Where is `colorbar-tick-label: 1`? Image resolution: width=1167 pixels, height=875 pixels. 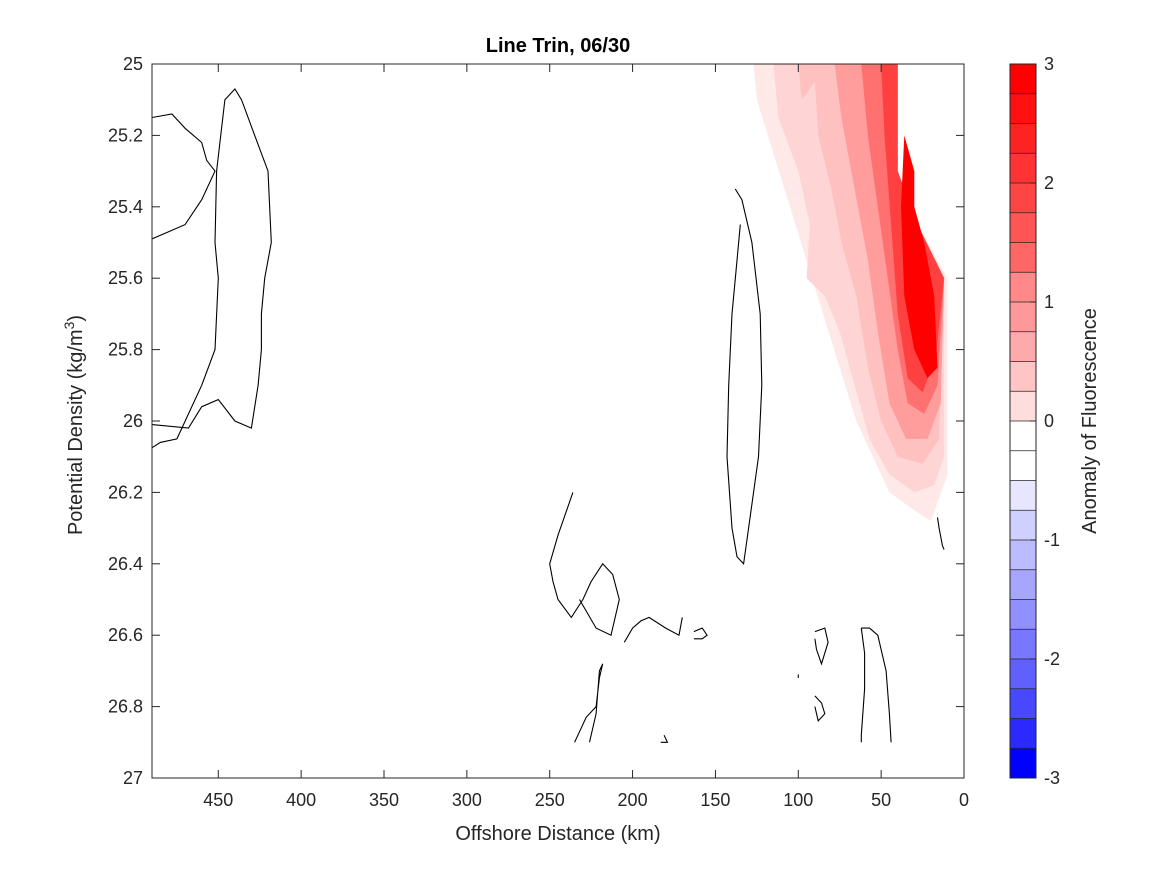
colorbar-tick-label: 1 is located at coordinates (1049, 302).